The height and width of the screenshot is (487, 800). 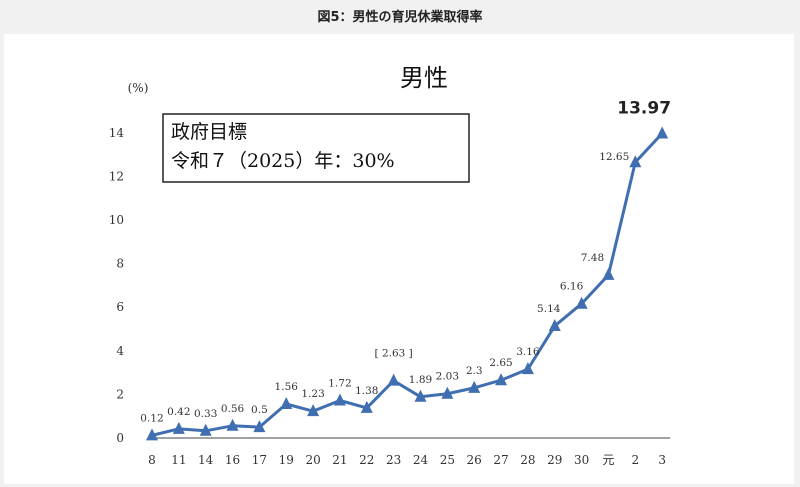 I want to click on y-tick-label: 4, so click(x=120, y=351).